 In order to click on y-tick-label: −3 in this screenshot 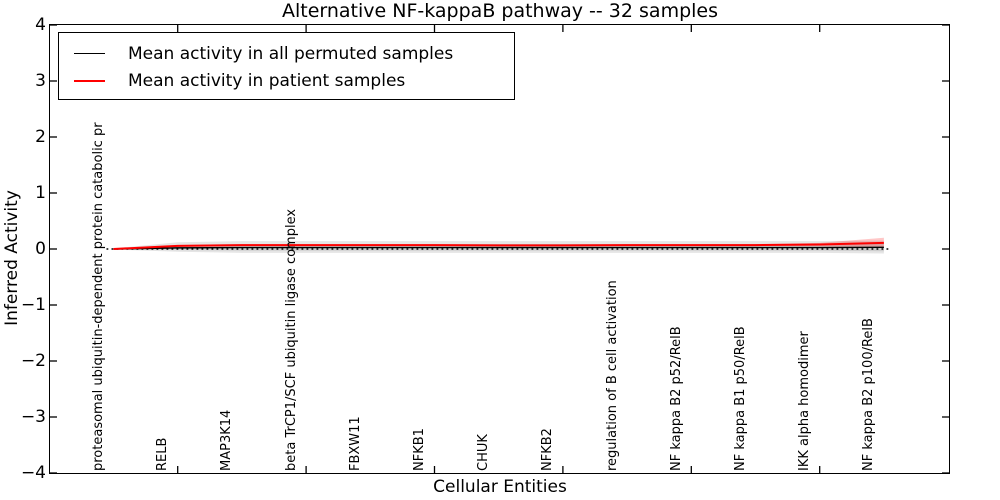, I will do `click(33, 417)`.